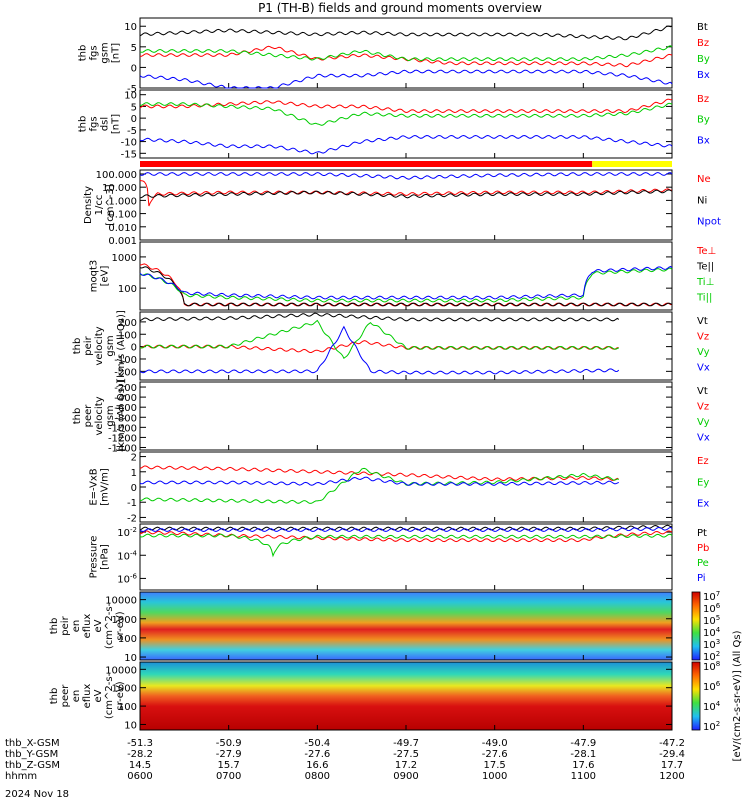 The width and height of the screenshot is (750, 800). I want to click on y-axis-label-line: [nPa], so click(105, 557).